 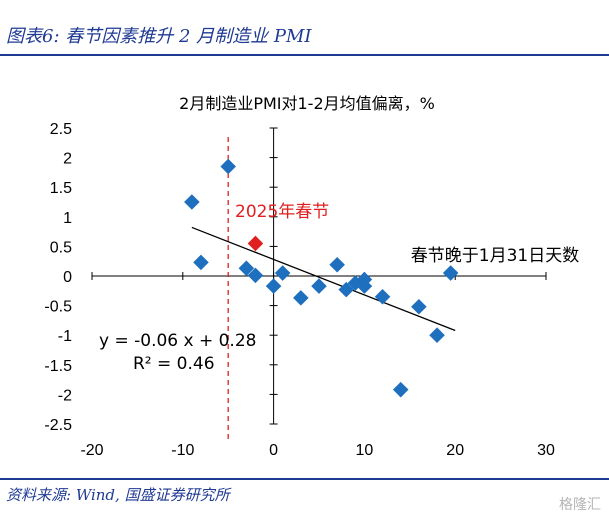 I want to click on x-tick-label: 10, so click(x=365, y=450).